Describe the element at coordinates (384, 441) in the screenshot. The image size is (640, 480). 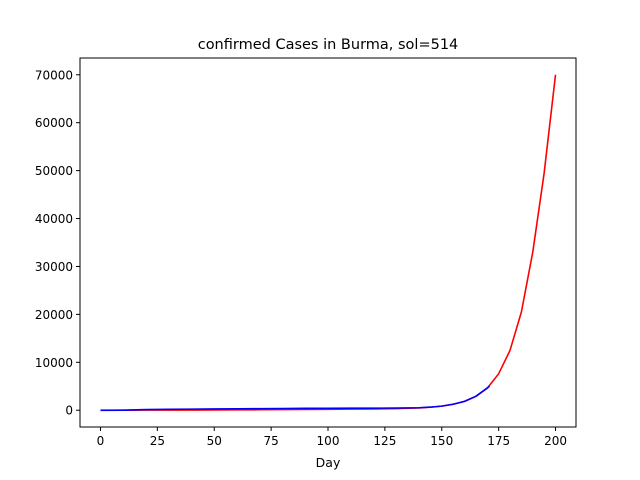
I see `x-tick-label: 125` at that location.